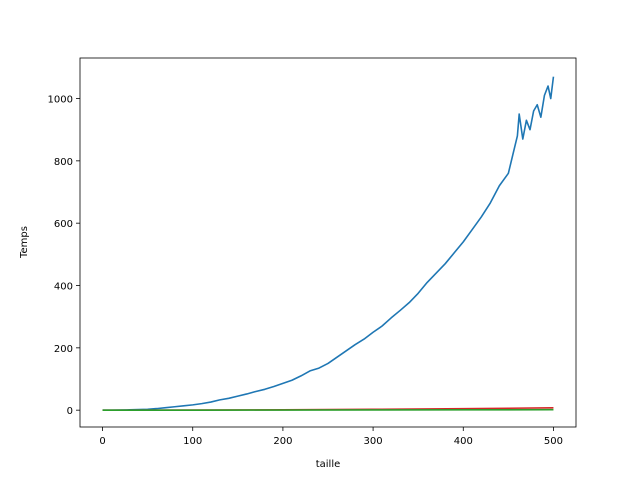  Describe the element at coordinates (328, 464) in the screenshot. I see `x-axis-label: taille` at that location.